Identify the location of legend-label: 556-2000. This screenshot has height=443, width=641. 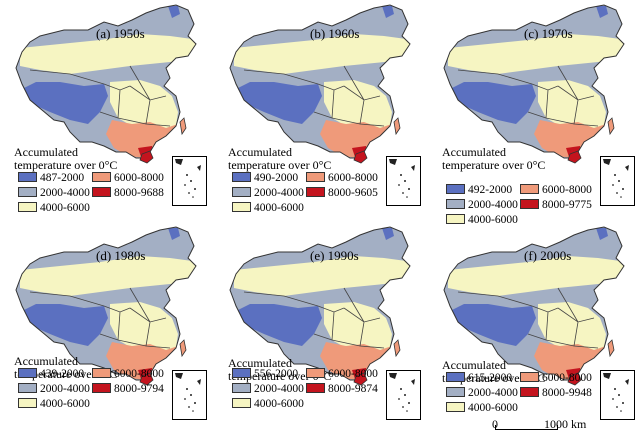
(276, 374).